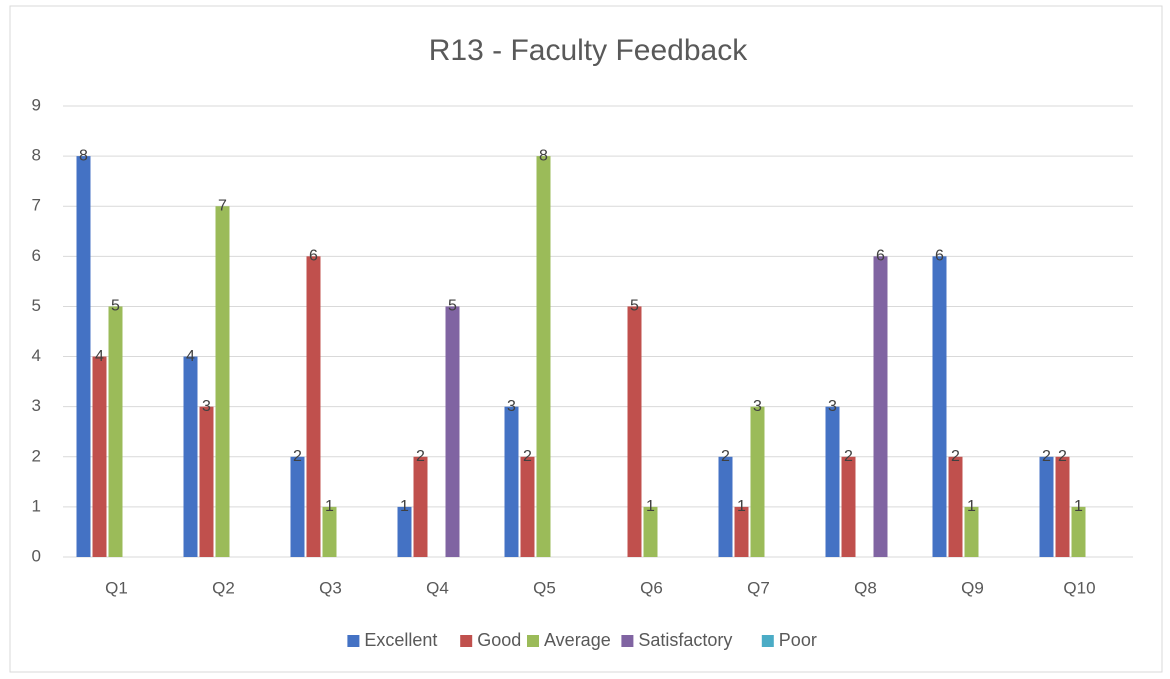 This screenshot has width=1170, height=679. What do you see at coordinates (758, 587) in the screenshot?
I see `x-tick-label: Q7` at bounding box center [758, 587].